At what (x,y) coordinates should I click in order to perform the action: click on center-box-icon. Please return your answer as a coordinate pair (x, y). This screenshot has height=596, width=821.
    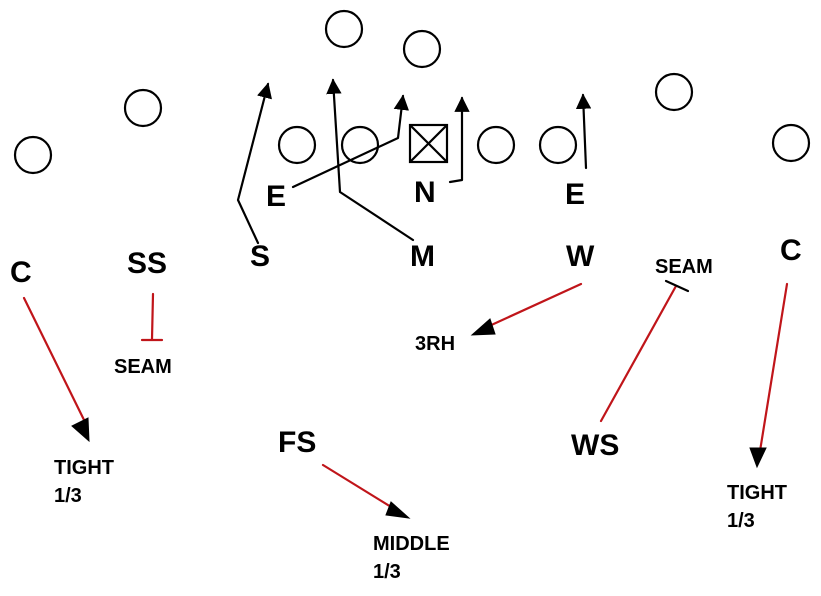
    Looking at the image, I should click on (428, 143).